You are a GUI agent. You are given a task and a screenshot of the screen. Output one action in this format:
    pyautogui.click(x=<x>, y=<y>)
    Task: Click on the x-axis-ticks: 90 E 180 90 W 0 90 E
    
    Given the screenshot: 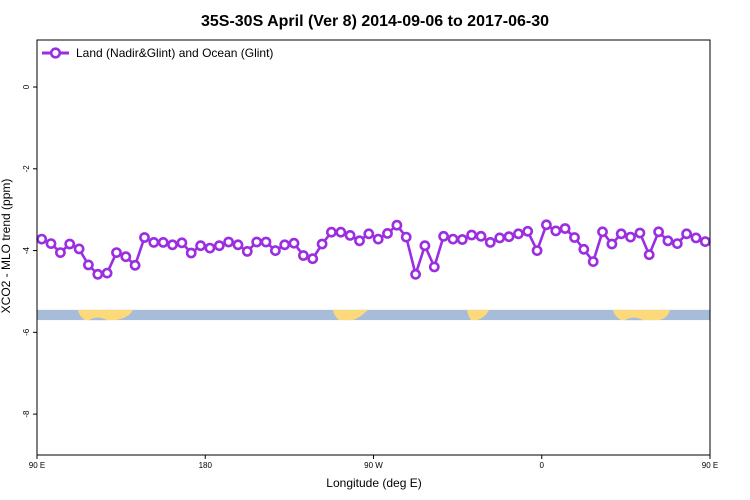 What is the action you would take?
    pyautogui.click(x=373, y=462)
    